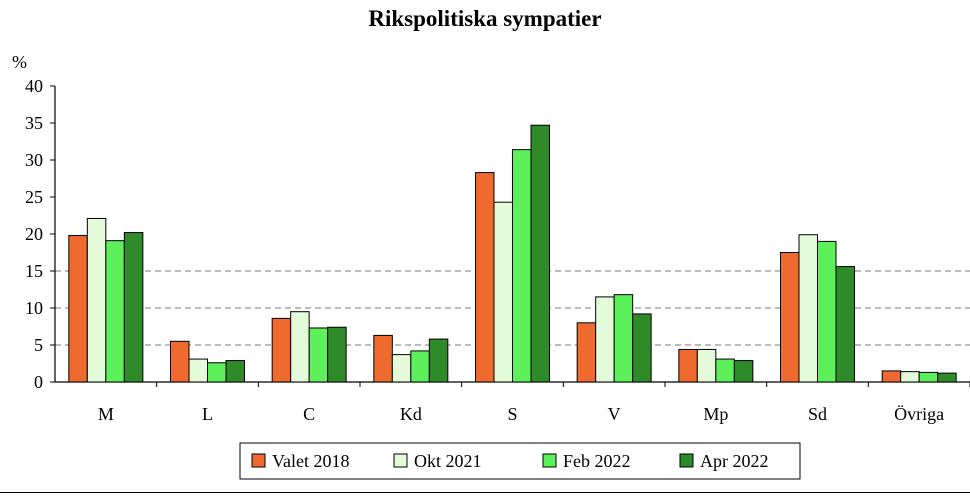 This screenshot has width=970, height=500. What do you see at coordinates (38, 345) in the screenshot?
I see `y-tick-label: 5` at bounding box center [38, 345].